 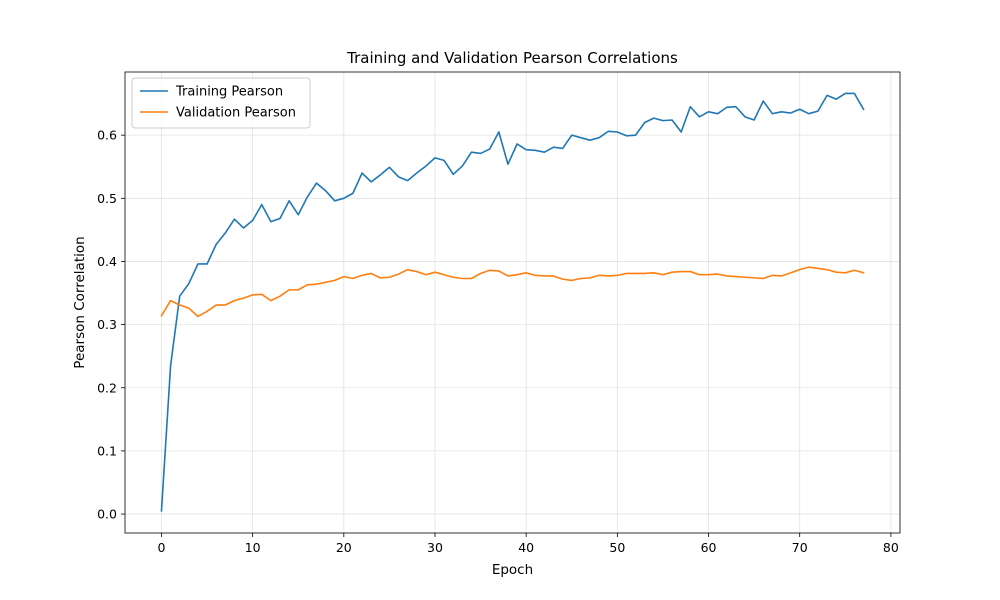 I want to click on series-line-validation-pearson, so click(x=512, y=292).